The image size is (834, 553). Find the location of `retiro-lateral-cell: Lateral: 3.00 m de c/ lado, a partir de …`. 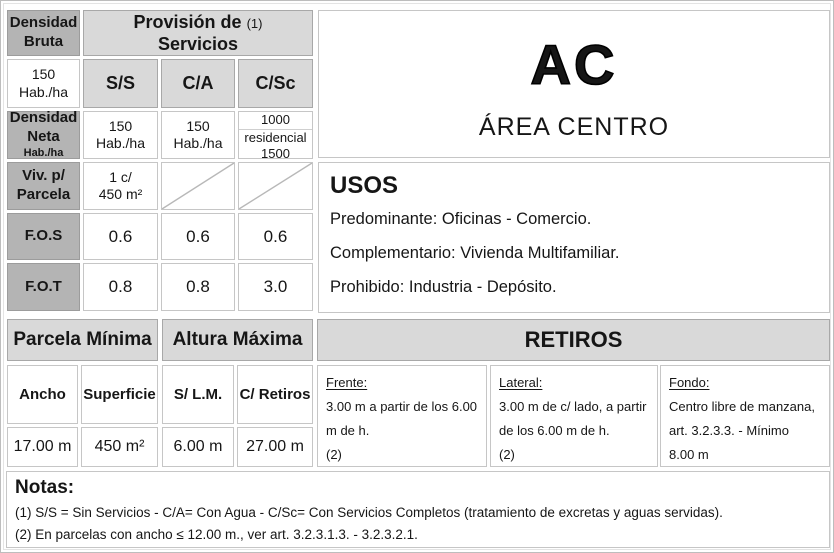

retiro-lateral-cell: Lateral: 3.00 m de c/ lado, a partir de … is located at coordinates (574, 416).